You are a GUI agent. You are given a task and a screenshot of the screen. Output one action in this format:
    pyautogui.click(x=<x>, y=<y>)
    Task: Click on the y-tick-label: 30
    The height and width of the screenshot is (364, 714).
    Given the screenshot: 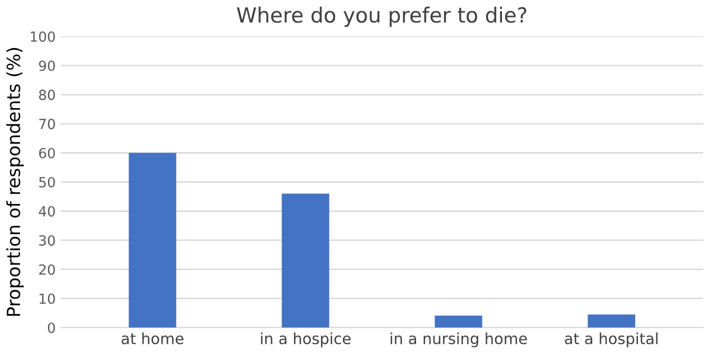 What is the action you would take?
    pyautogui.click(x=47, y=240)
    